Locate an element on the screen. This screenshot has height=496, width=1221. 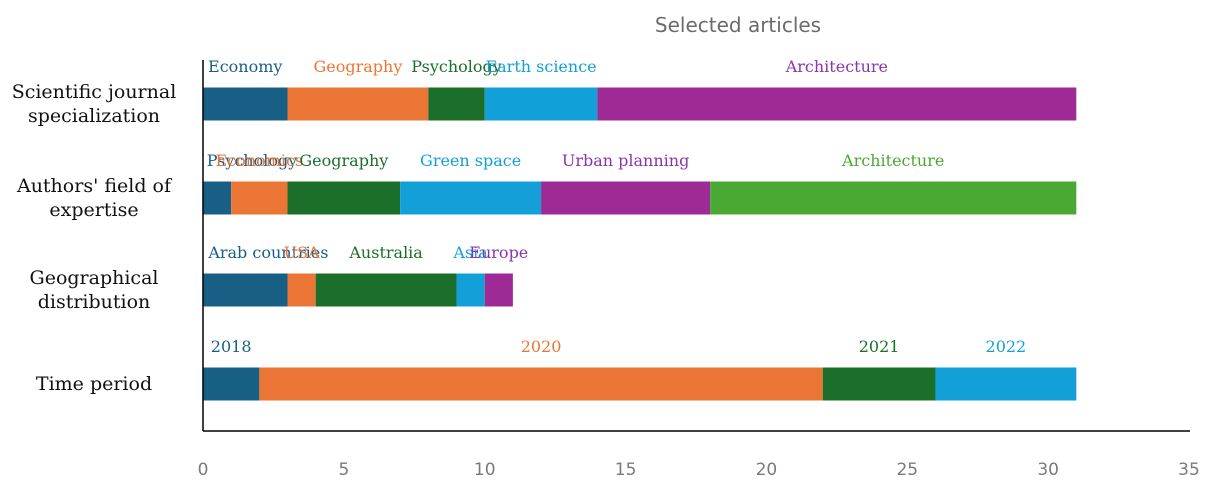
x-tick-label: 5 is located at coordinates (343, 470).